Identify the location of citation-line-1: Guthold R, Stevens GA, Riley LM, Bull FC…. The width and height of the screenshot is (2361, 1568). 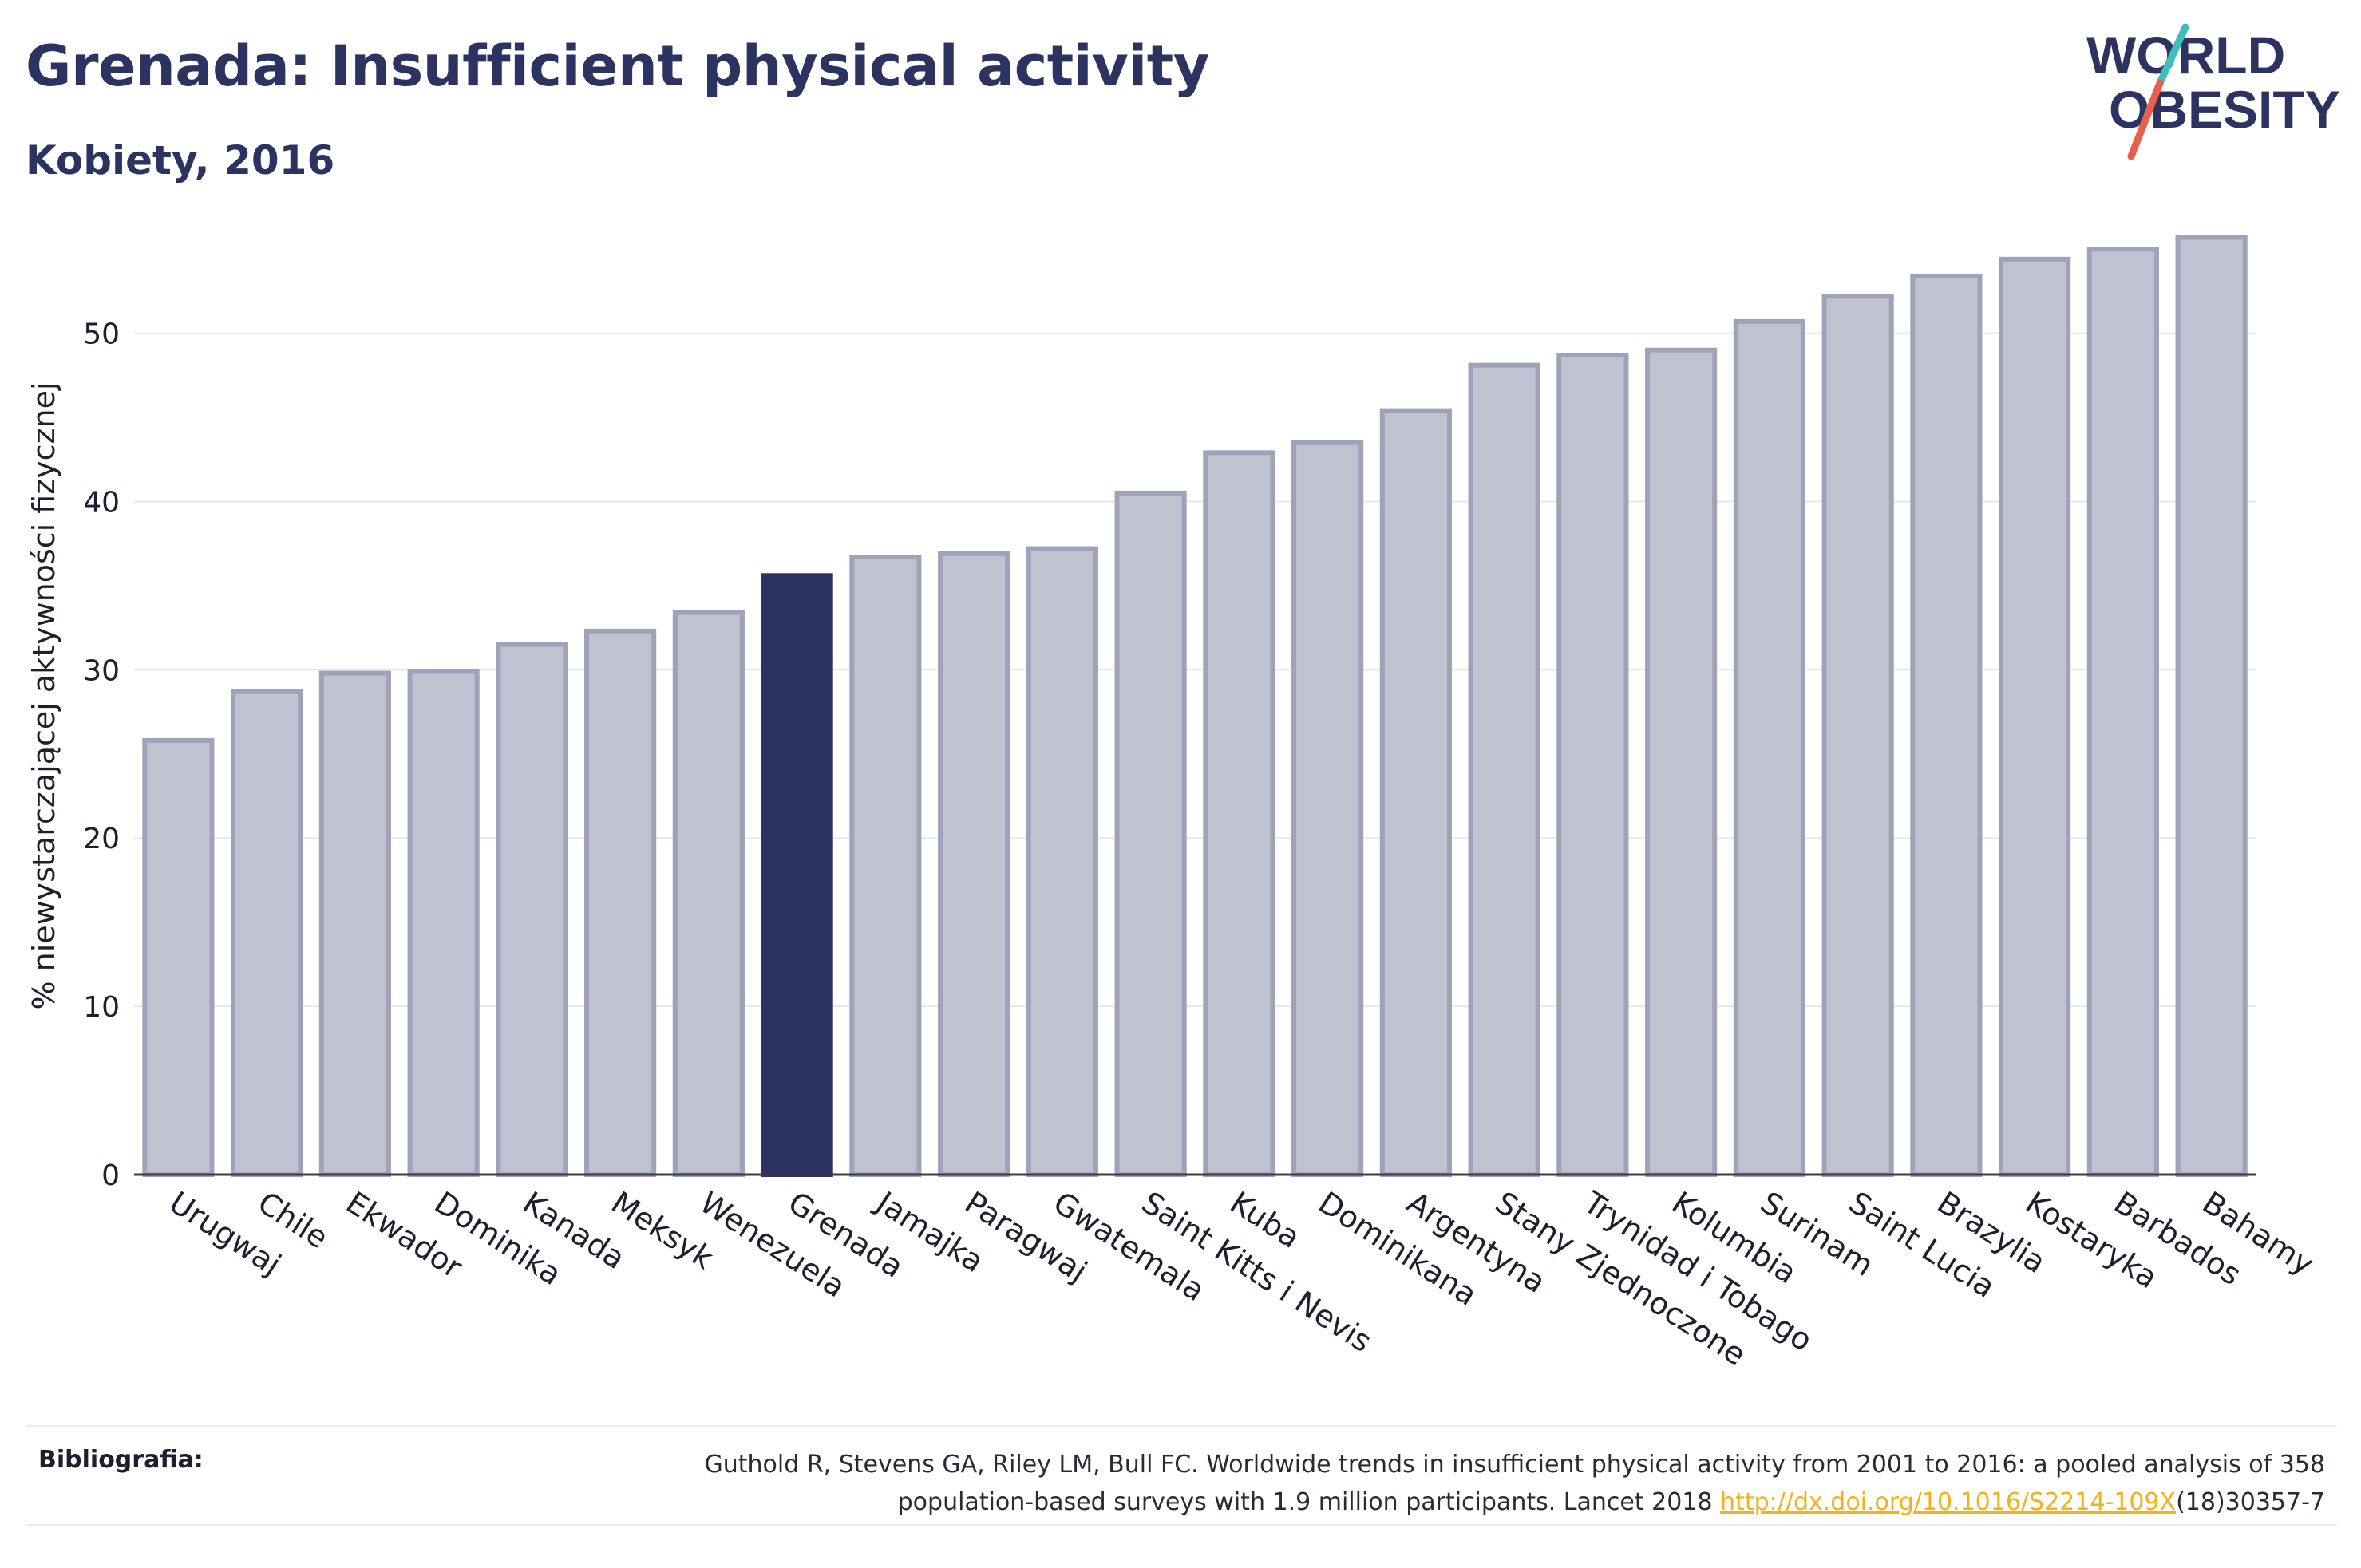
(1514, 1465).